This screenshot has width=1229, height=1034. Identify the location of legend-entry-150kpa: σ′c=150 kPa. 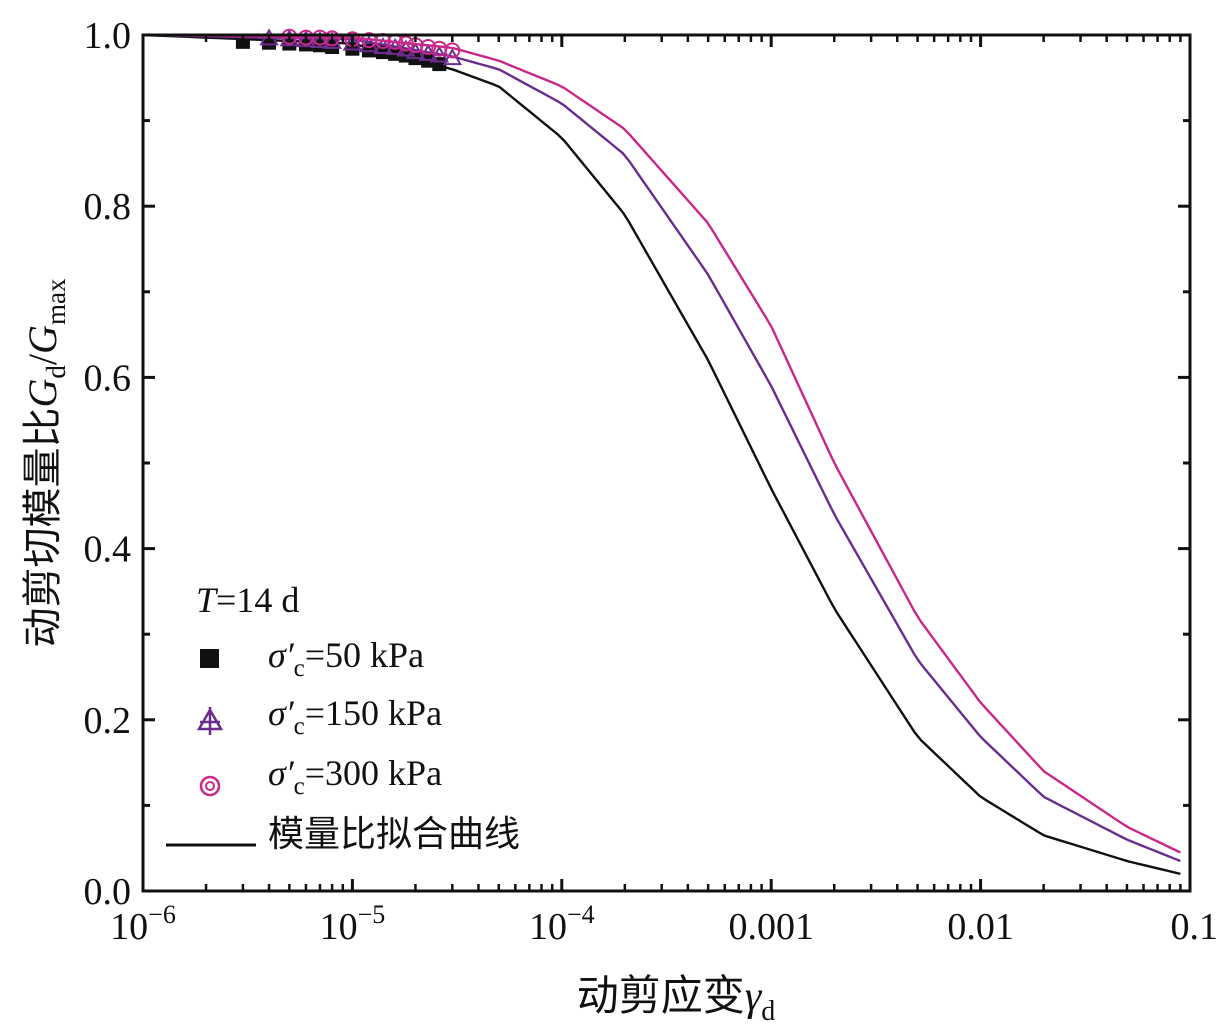
(319, 716).